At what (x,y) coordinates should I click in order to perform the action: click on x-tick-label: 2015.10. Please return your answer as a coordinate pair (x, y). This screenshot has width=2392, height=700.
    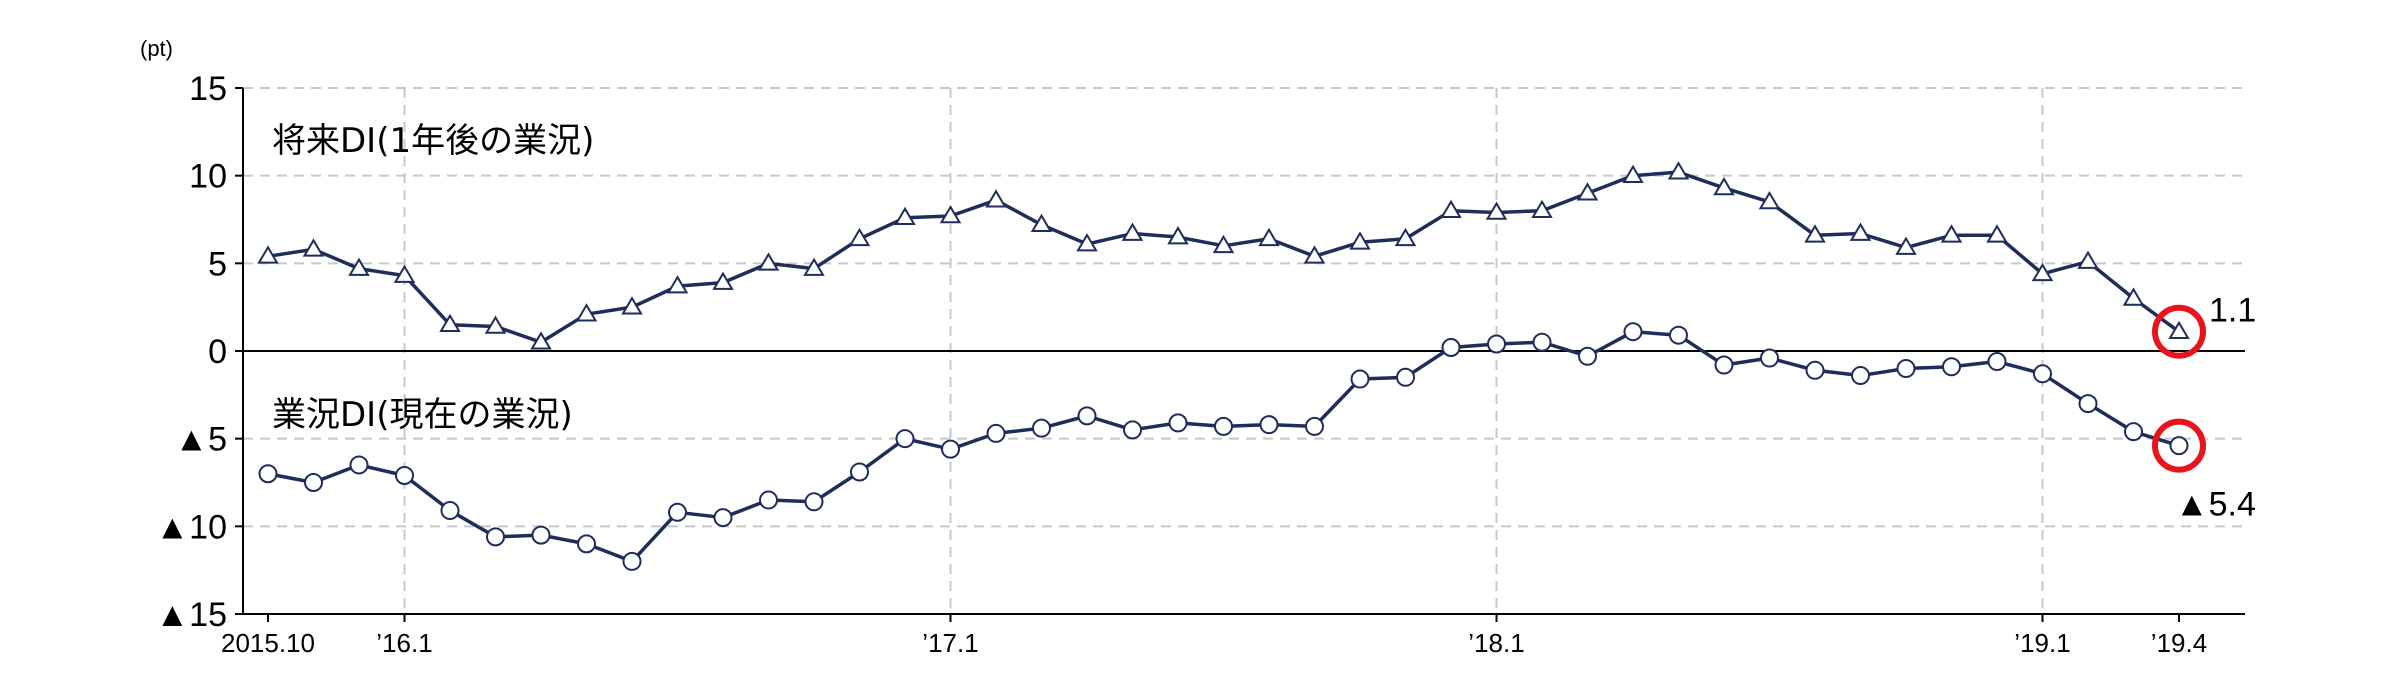
    Looking at the image, I should click on (268, 643).